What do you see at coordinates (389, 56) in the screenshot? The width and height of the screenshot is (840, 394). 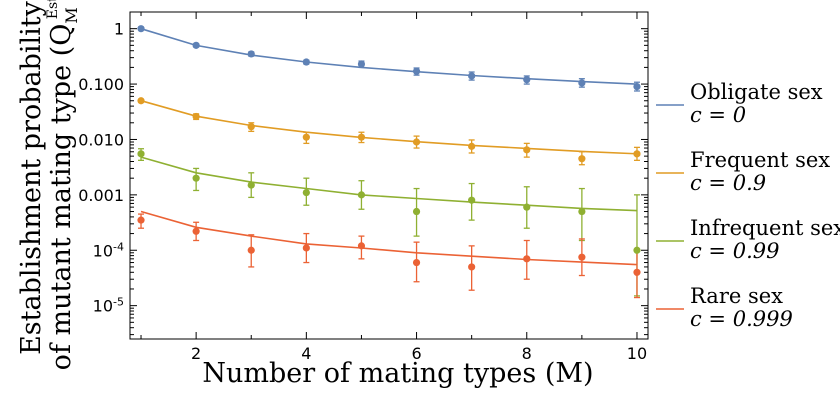 I see `fit-line-obligate-sex` at bounding box center [389, 56].